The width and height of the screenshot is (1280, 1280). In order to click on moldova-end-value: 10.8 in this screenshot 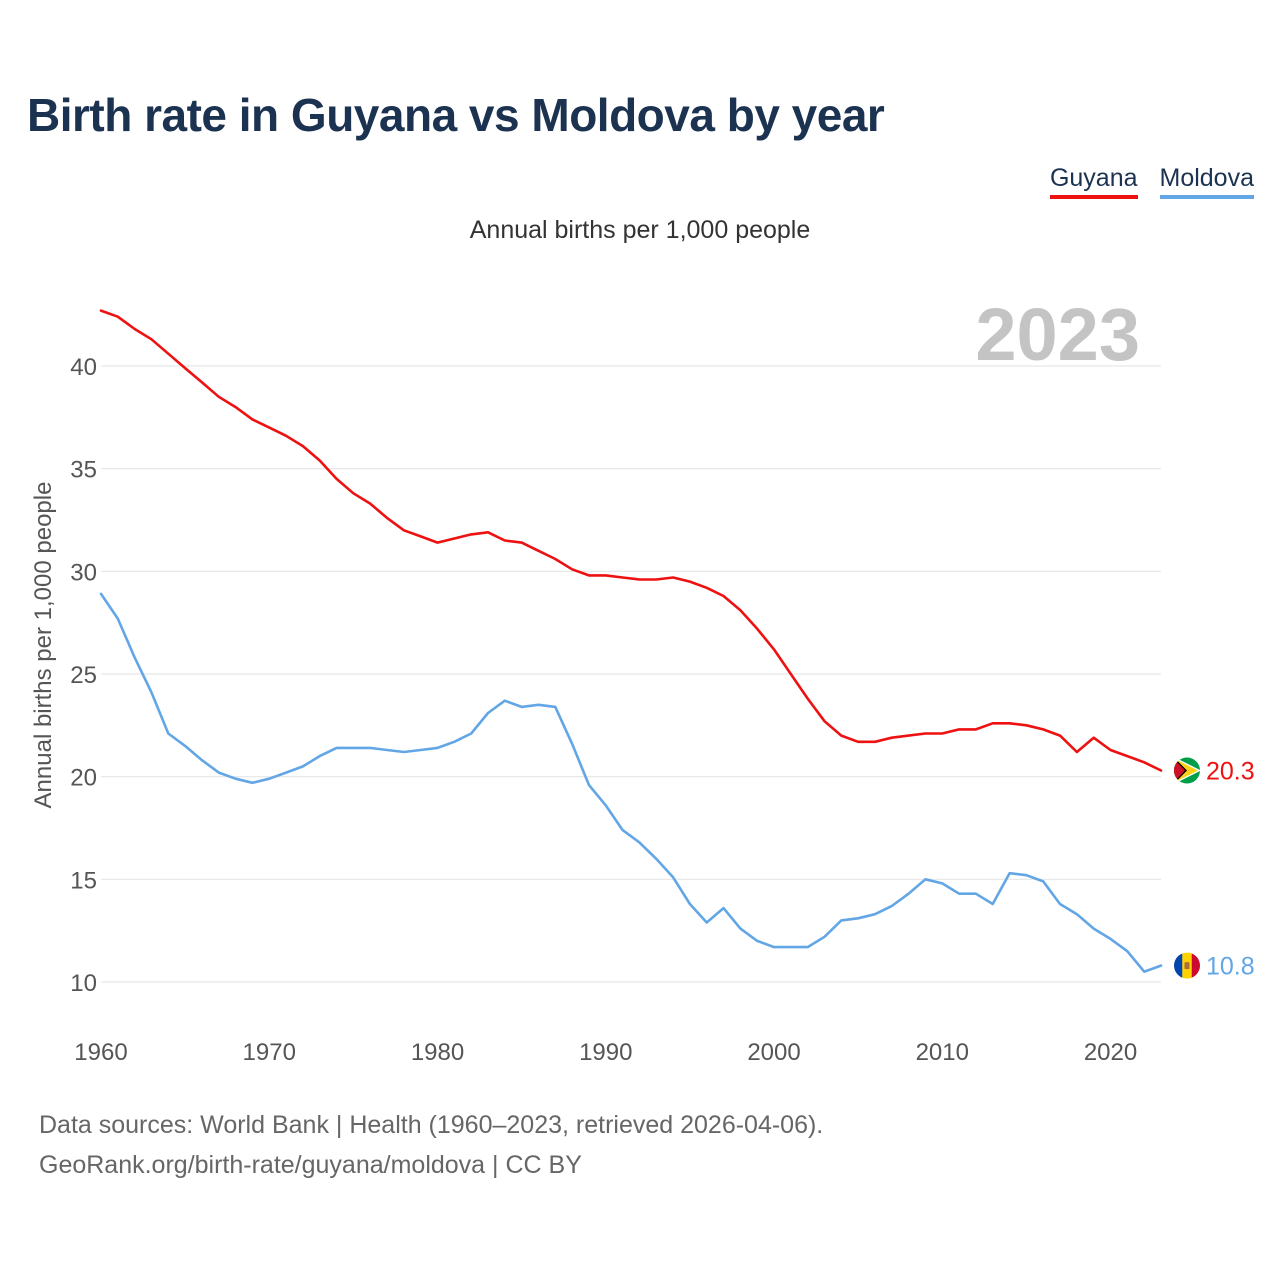, I will do `click(1230, 967)`.